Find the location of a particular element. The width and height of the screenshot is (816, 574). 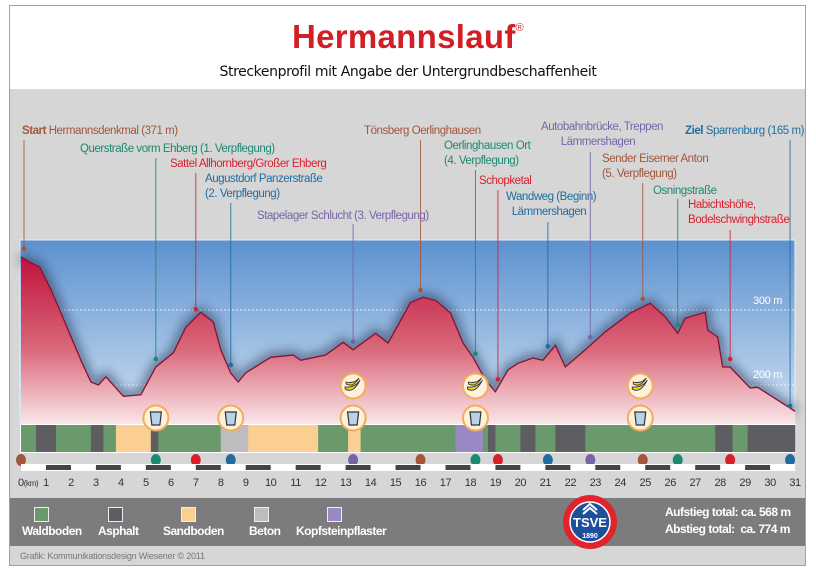

legend-label: Asphalt is located at coordinates (118, 531).